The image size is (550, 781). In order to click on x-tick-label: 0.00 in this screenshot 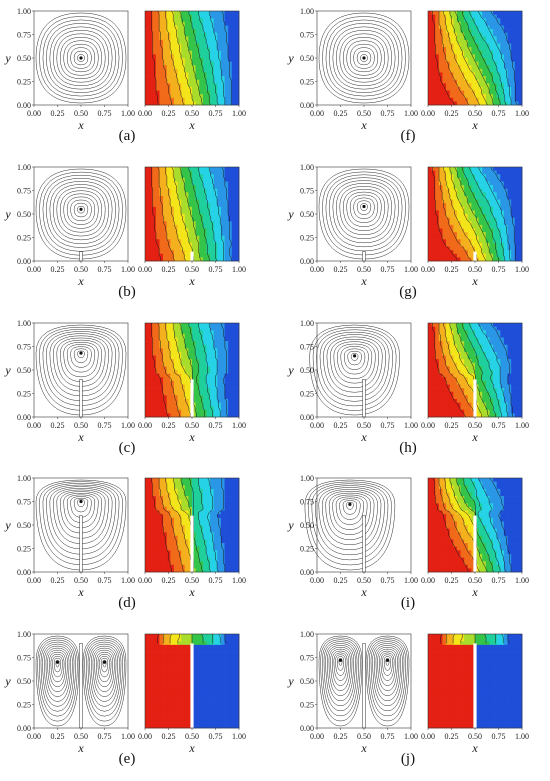, I will do `click(34, 580)`.